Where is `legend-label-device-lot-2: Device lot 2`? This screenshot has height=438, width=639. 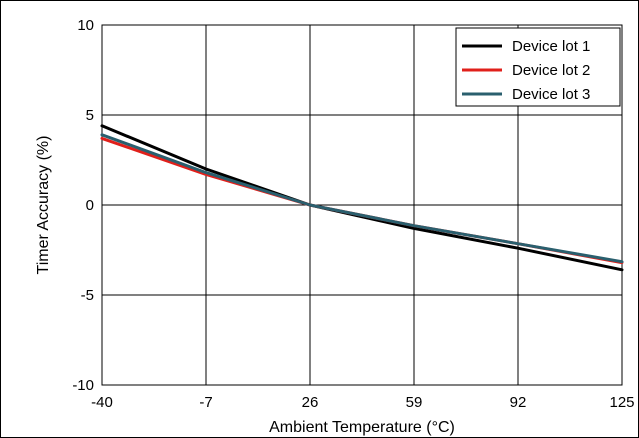
legend-label-device-lot-2: Device lot 2 is located at coordinates (551, 70).